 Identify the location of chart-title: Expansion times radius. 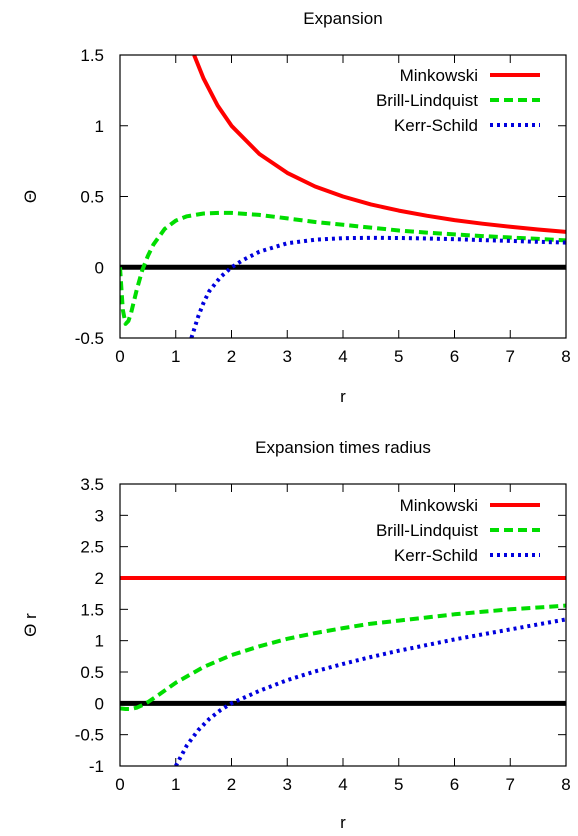
(343, 447).